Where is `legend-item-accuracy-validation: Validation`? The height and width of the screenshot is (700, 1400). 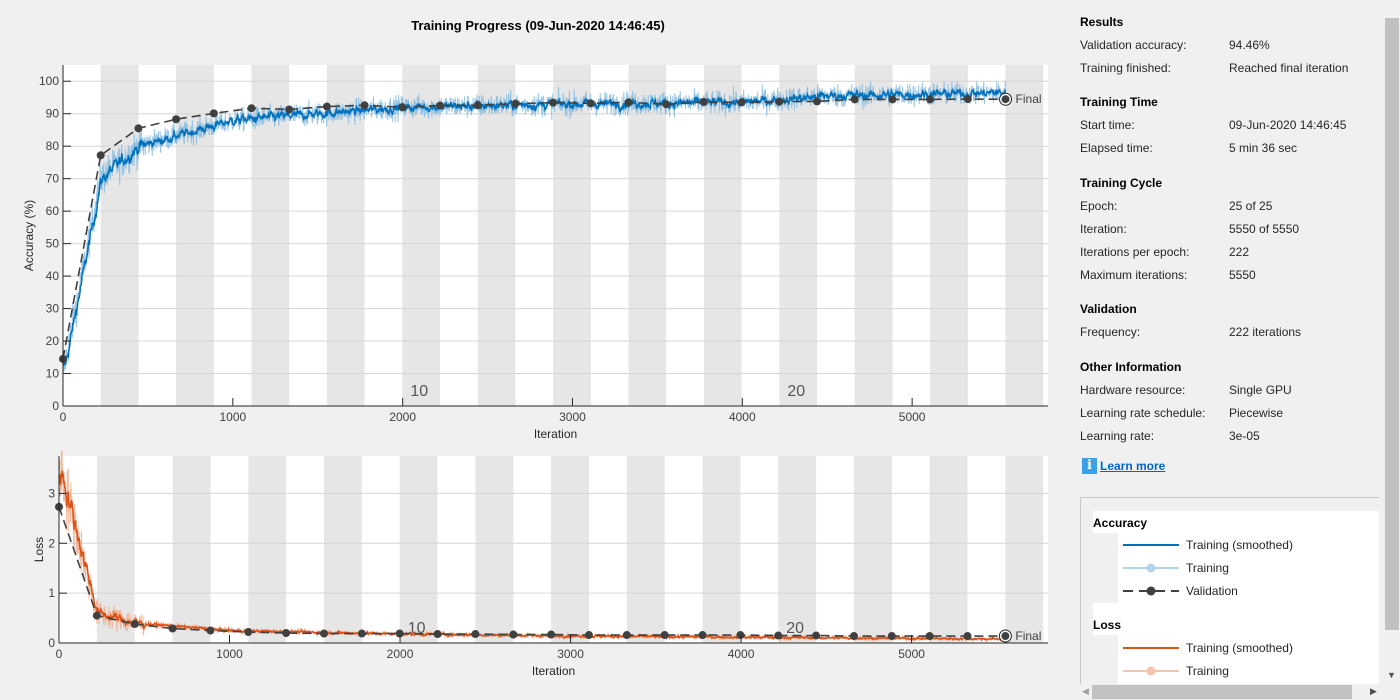 legend-item-accuracy-validation: Validation is located at coordinates (1250, 591).